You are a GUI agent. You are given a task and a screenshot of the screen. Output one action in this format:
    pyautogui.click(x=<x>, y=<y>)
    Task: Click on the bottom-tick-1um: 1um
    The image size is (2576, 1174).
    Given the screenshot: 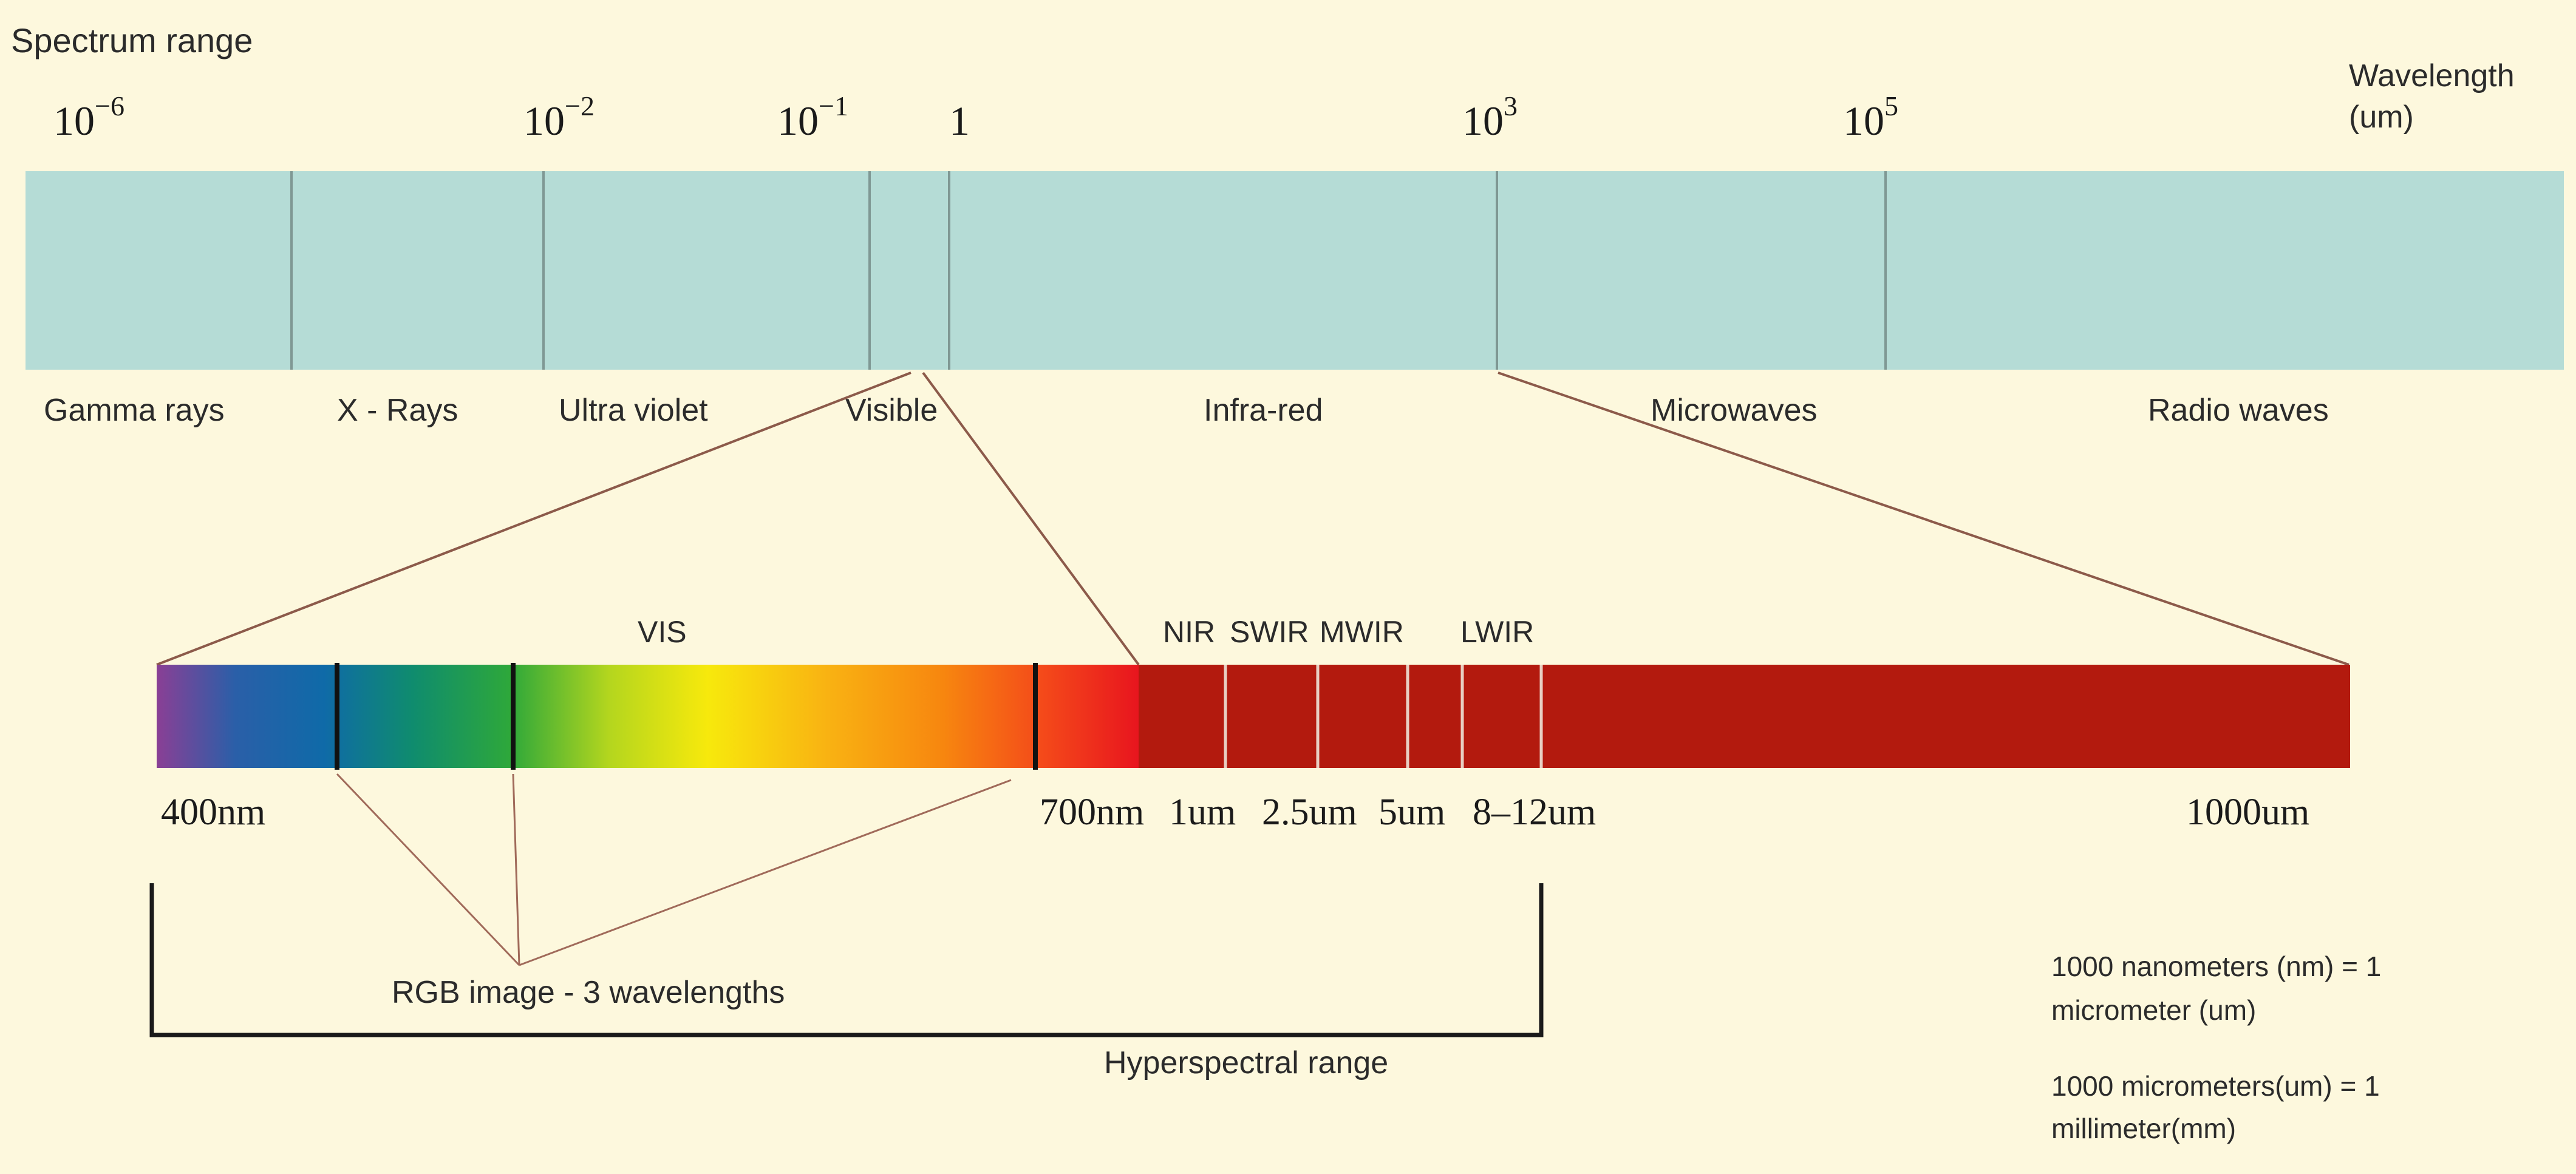 What is the action you would take?
    pyautogui.click(x=1203, y=813)
    